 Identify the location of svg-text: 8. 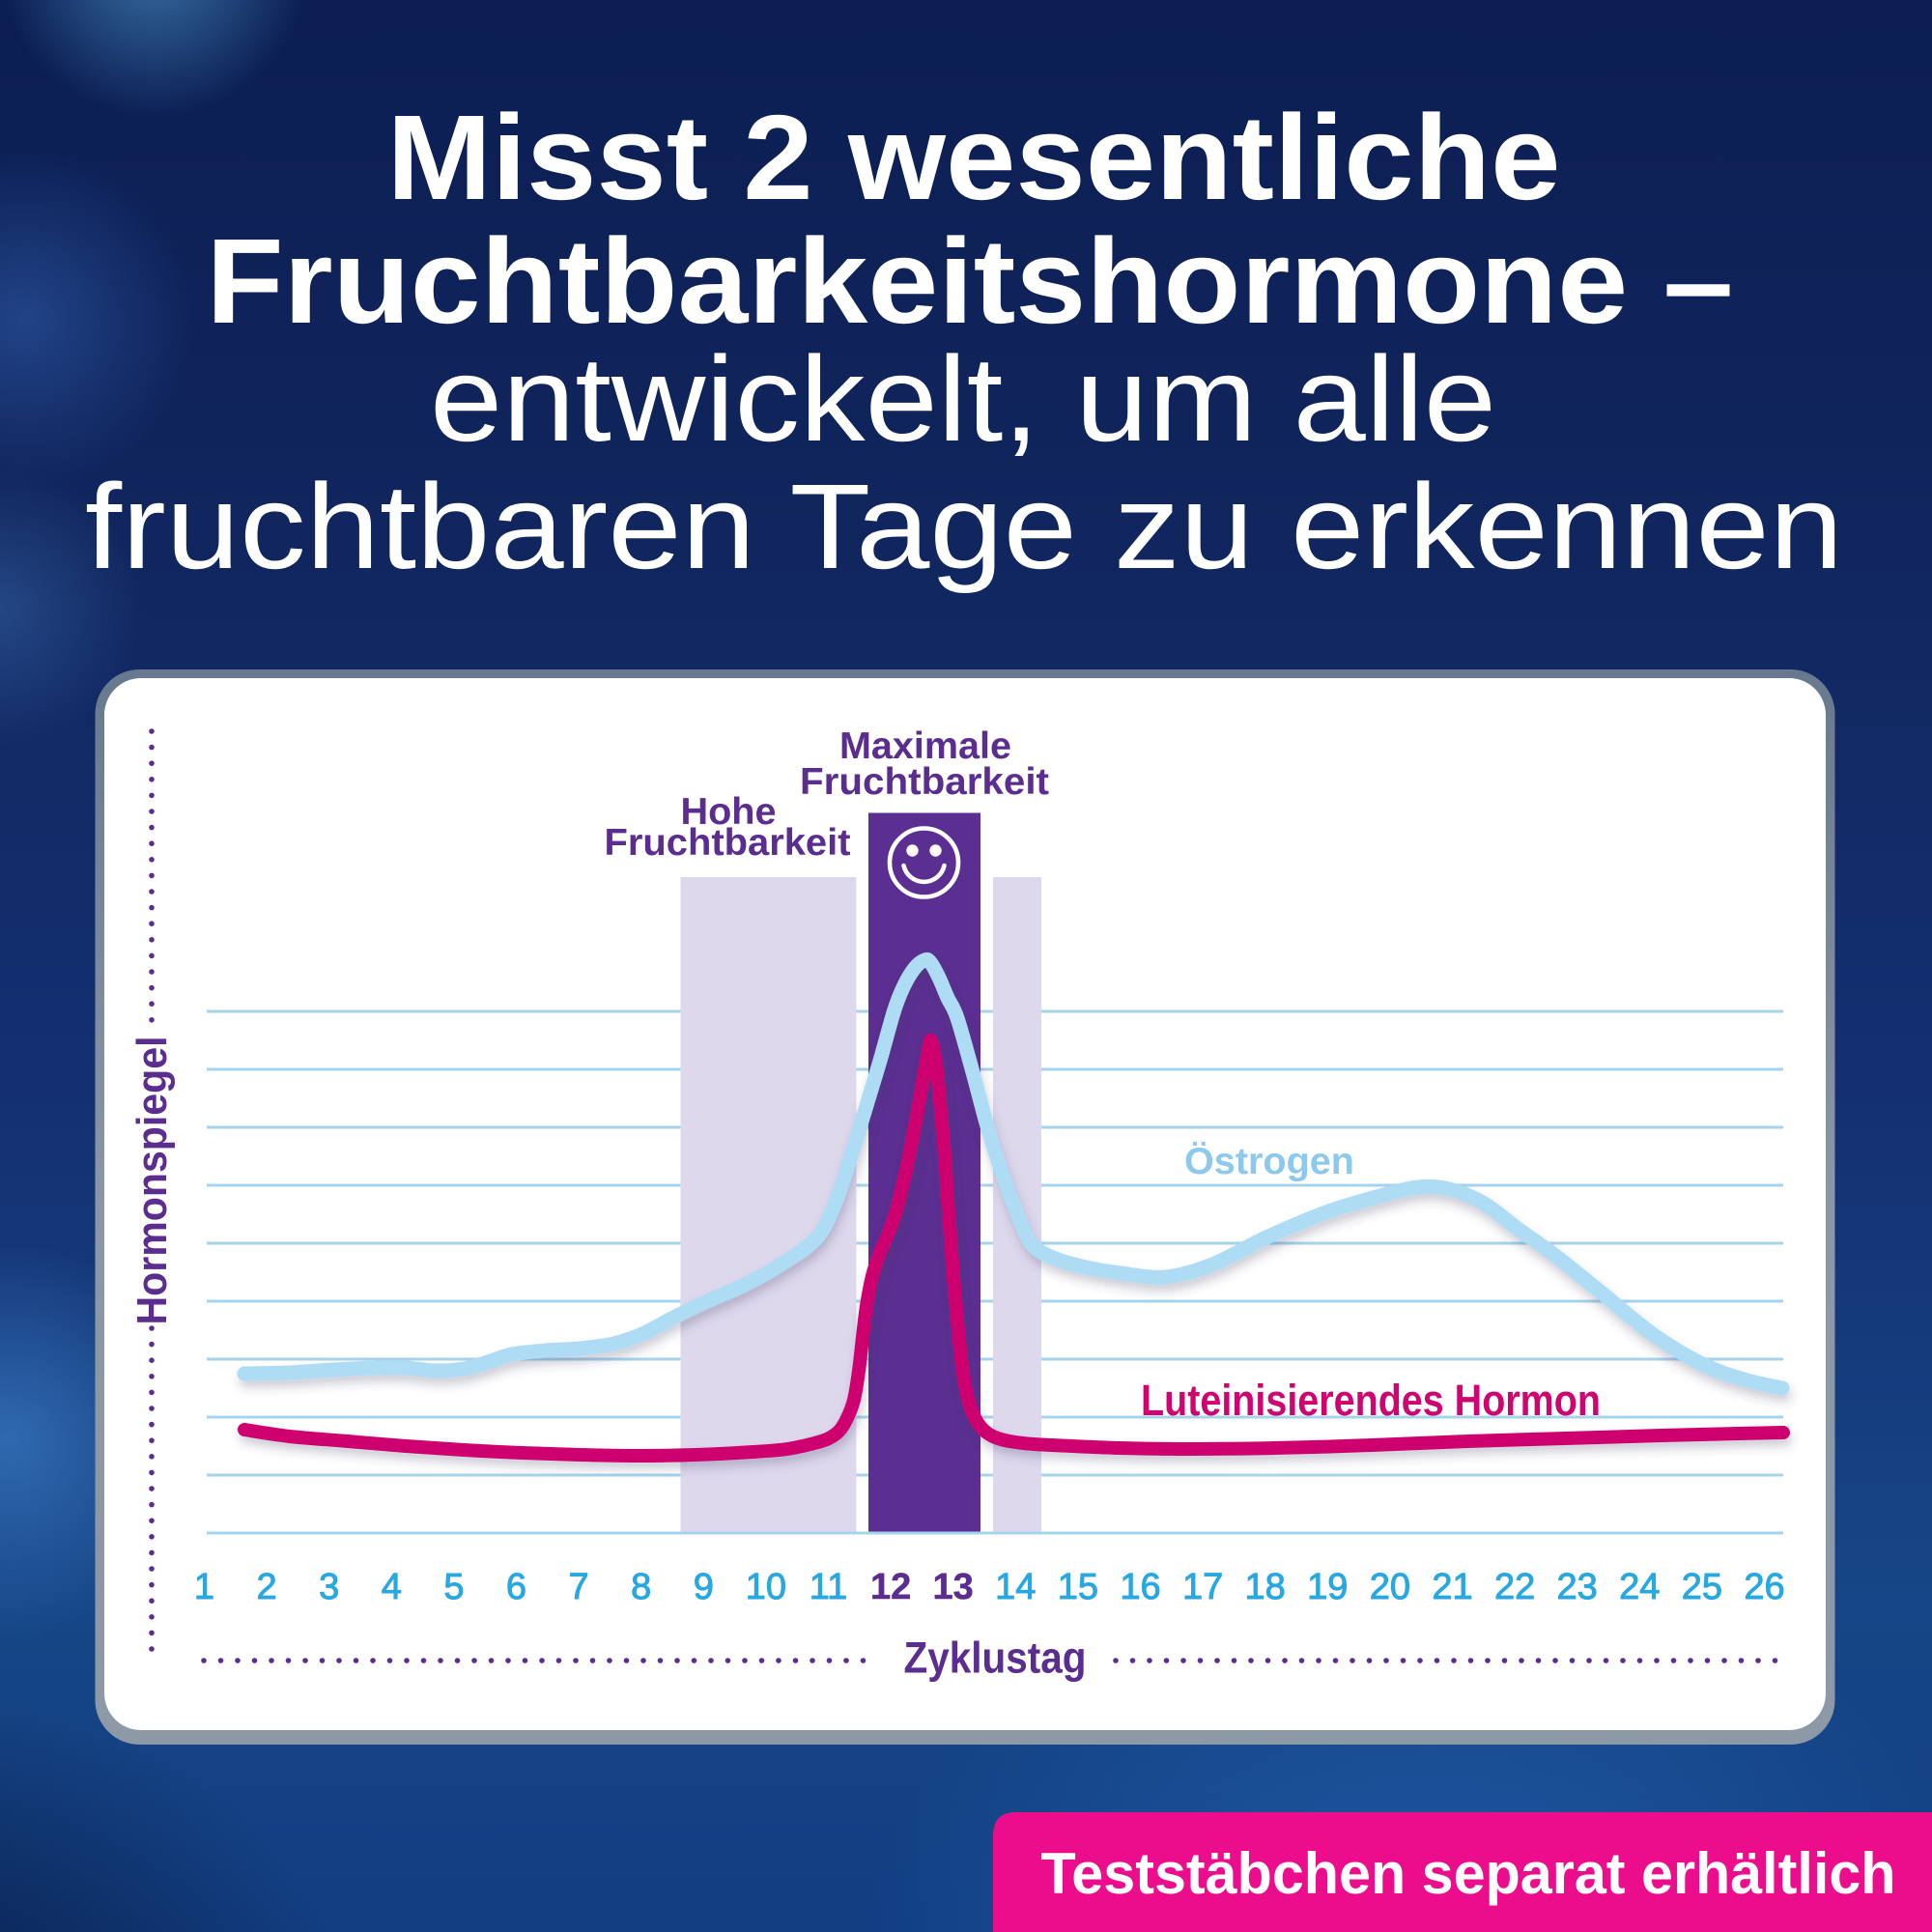
(641, 1587).